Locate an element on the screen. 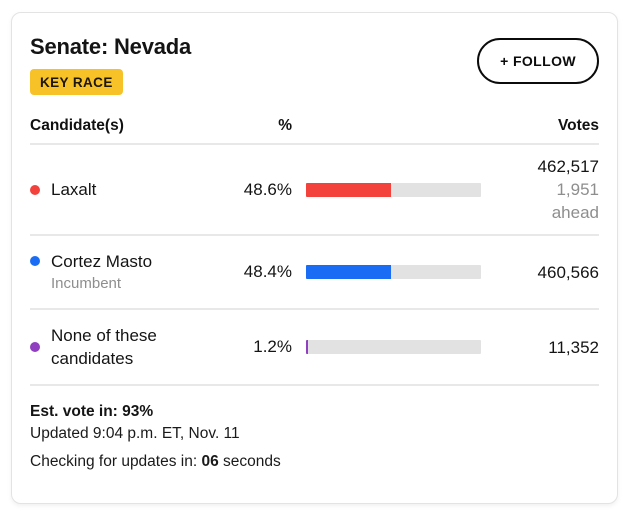 The width and height of the screenshot is (629, 519). candidate-text: None of these candidates is located at coordinates (115, 347).